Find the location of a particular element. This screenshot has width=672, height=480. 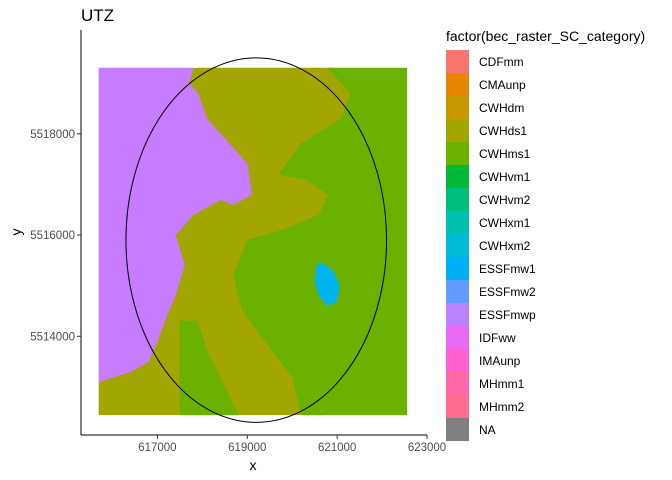

legend-item-cwhvm2: CWHvm2 is located at coordinates (545, 199).